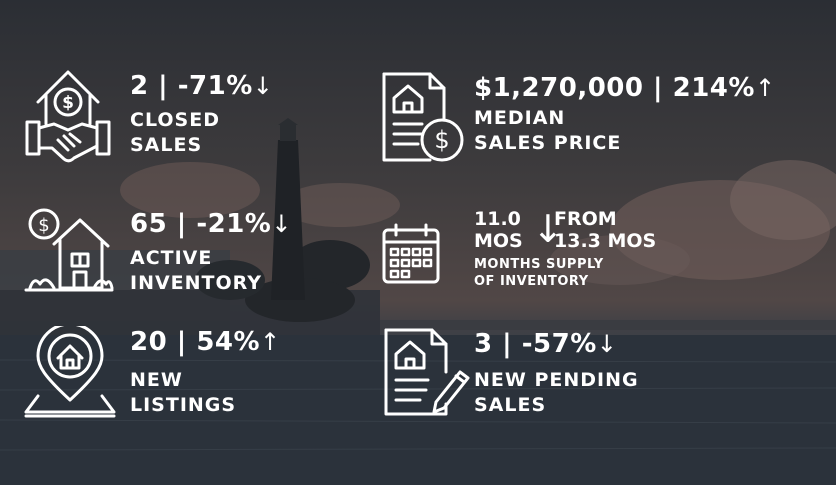  I want to click on document-pen-icon, so click(425, 373).